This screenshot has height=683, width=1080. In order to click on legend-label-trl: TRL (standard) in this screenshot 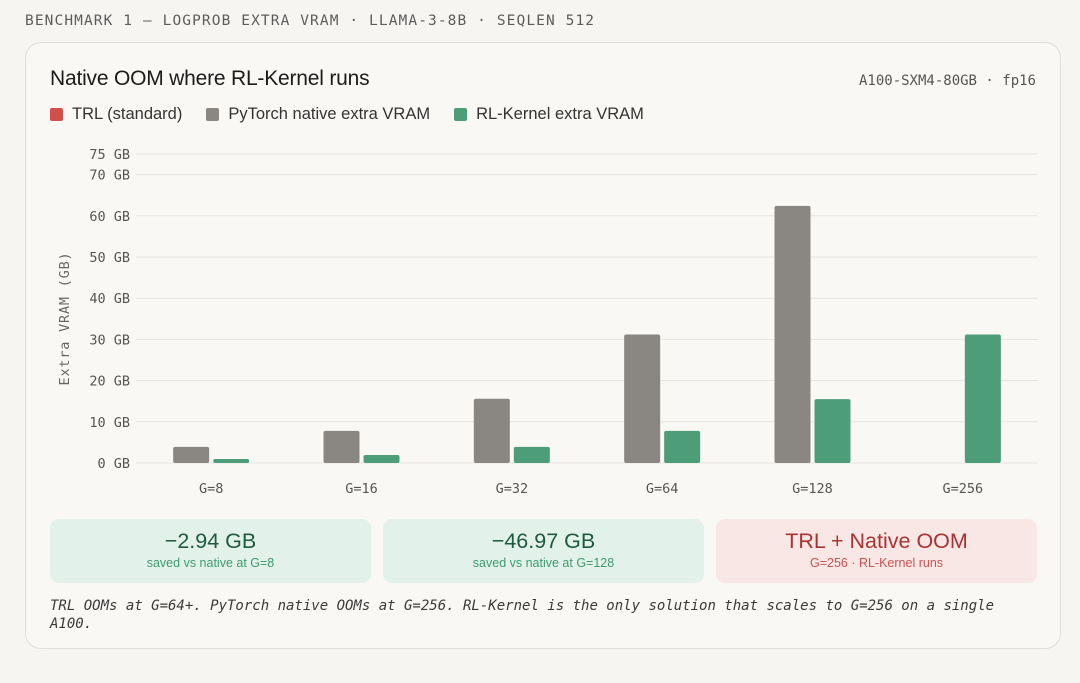, I will do `click(127, 114)`.